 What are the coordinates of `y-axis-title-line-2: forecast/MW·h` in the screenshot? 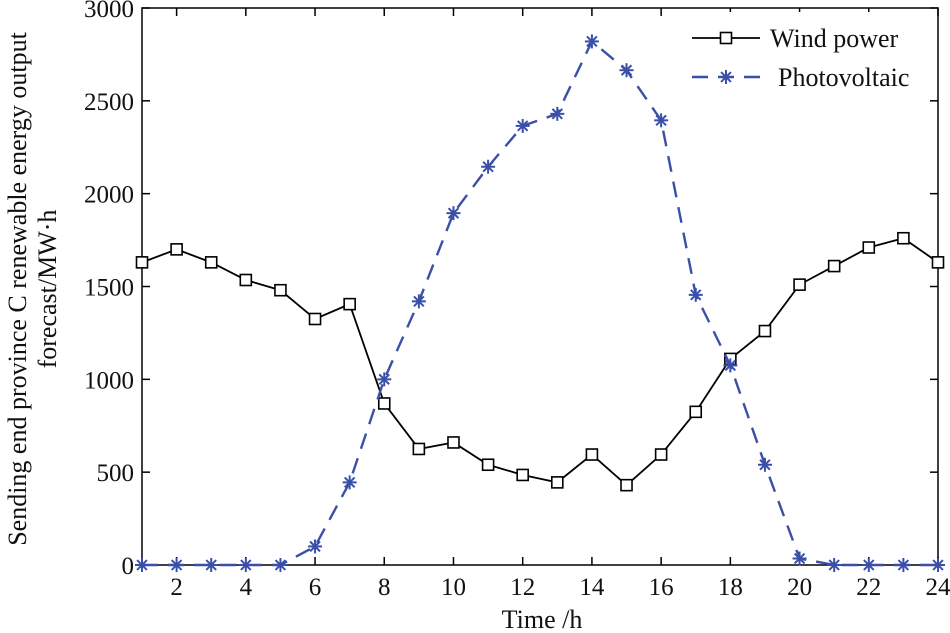 It's located at (47, 289).